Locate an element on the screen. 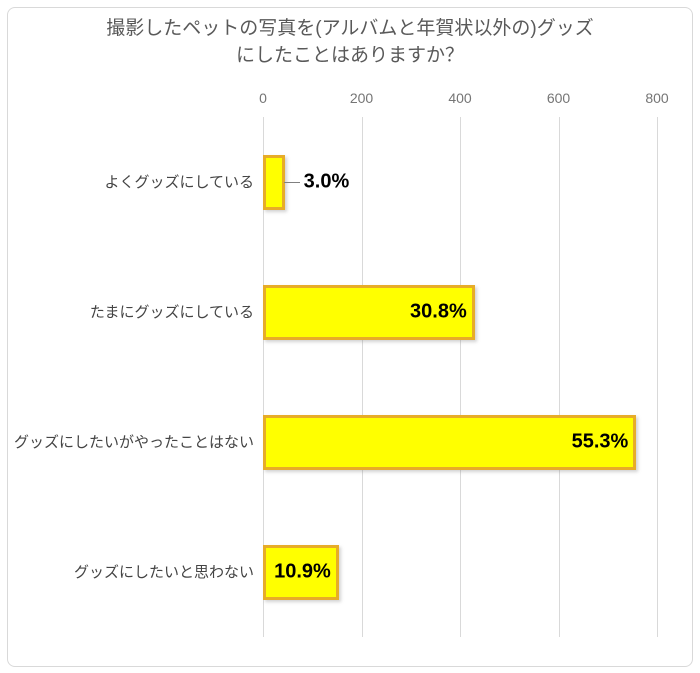 This screenshot has height=673, width=700. bar-data-label: 30.8% is located at coordinates (438, 311).